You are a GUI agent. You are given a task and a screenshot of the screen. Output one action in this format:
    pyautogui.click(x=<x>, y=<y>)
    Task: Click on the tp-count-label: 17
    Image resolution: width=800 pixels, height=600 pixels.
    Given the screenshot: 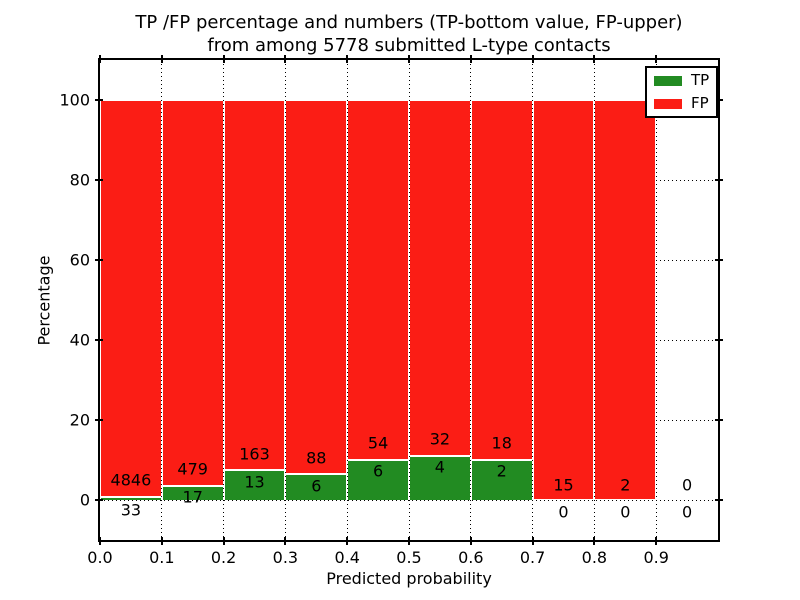 What is the action you would take?
    pyautogui.click(x=192, y=497)
    